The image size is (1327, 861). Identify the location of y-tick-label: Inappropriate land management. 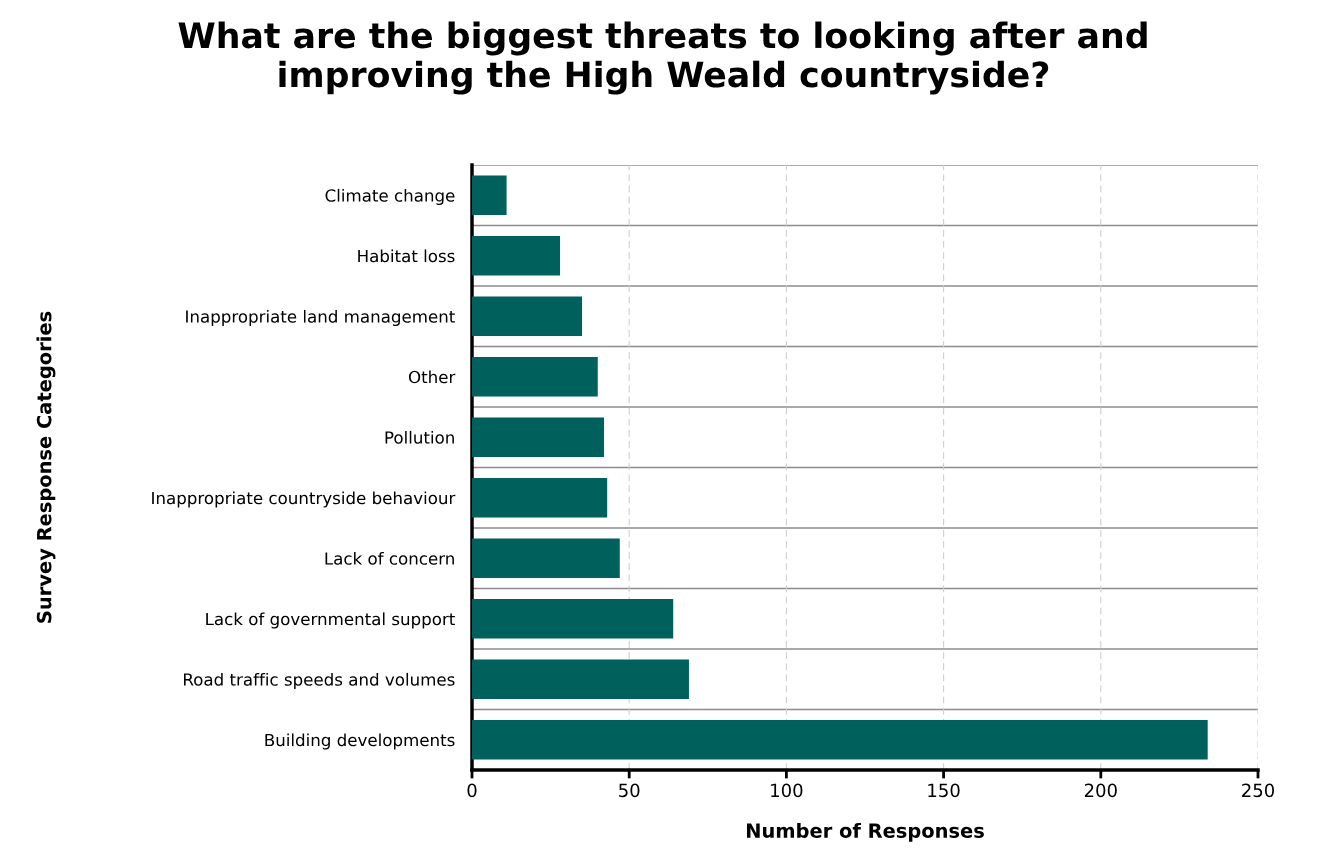
(320, 318).